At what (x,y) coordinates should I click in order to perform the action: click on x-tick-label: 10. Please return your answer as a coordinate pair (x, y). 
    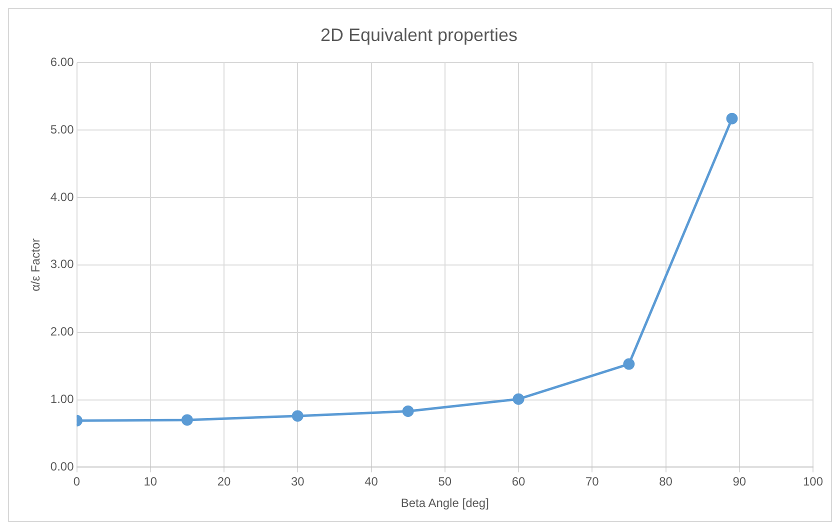
    Looking at the image, I should click on (151, 481).